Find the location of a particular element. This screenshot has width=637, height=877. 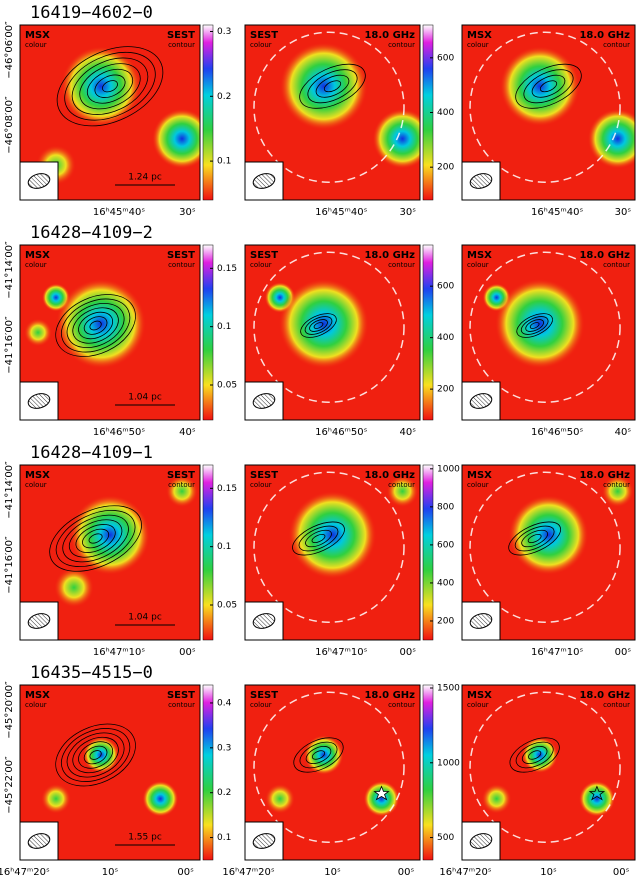

ra-tick-label: 30ˢ is located at coordinates (187, 212).